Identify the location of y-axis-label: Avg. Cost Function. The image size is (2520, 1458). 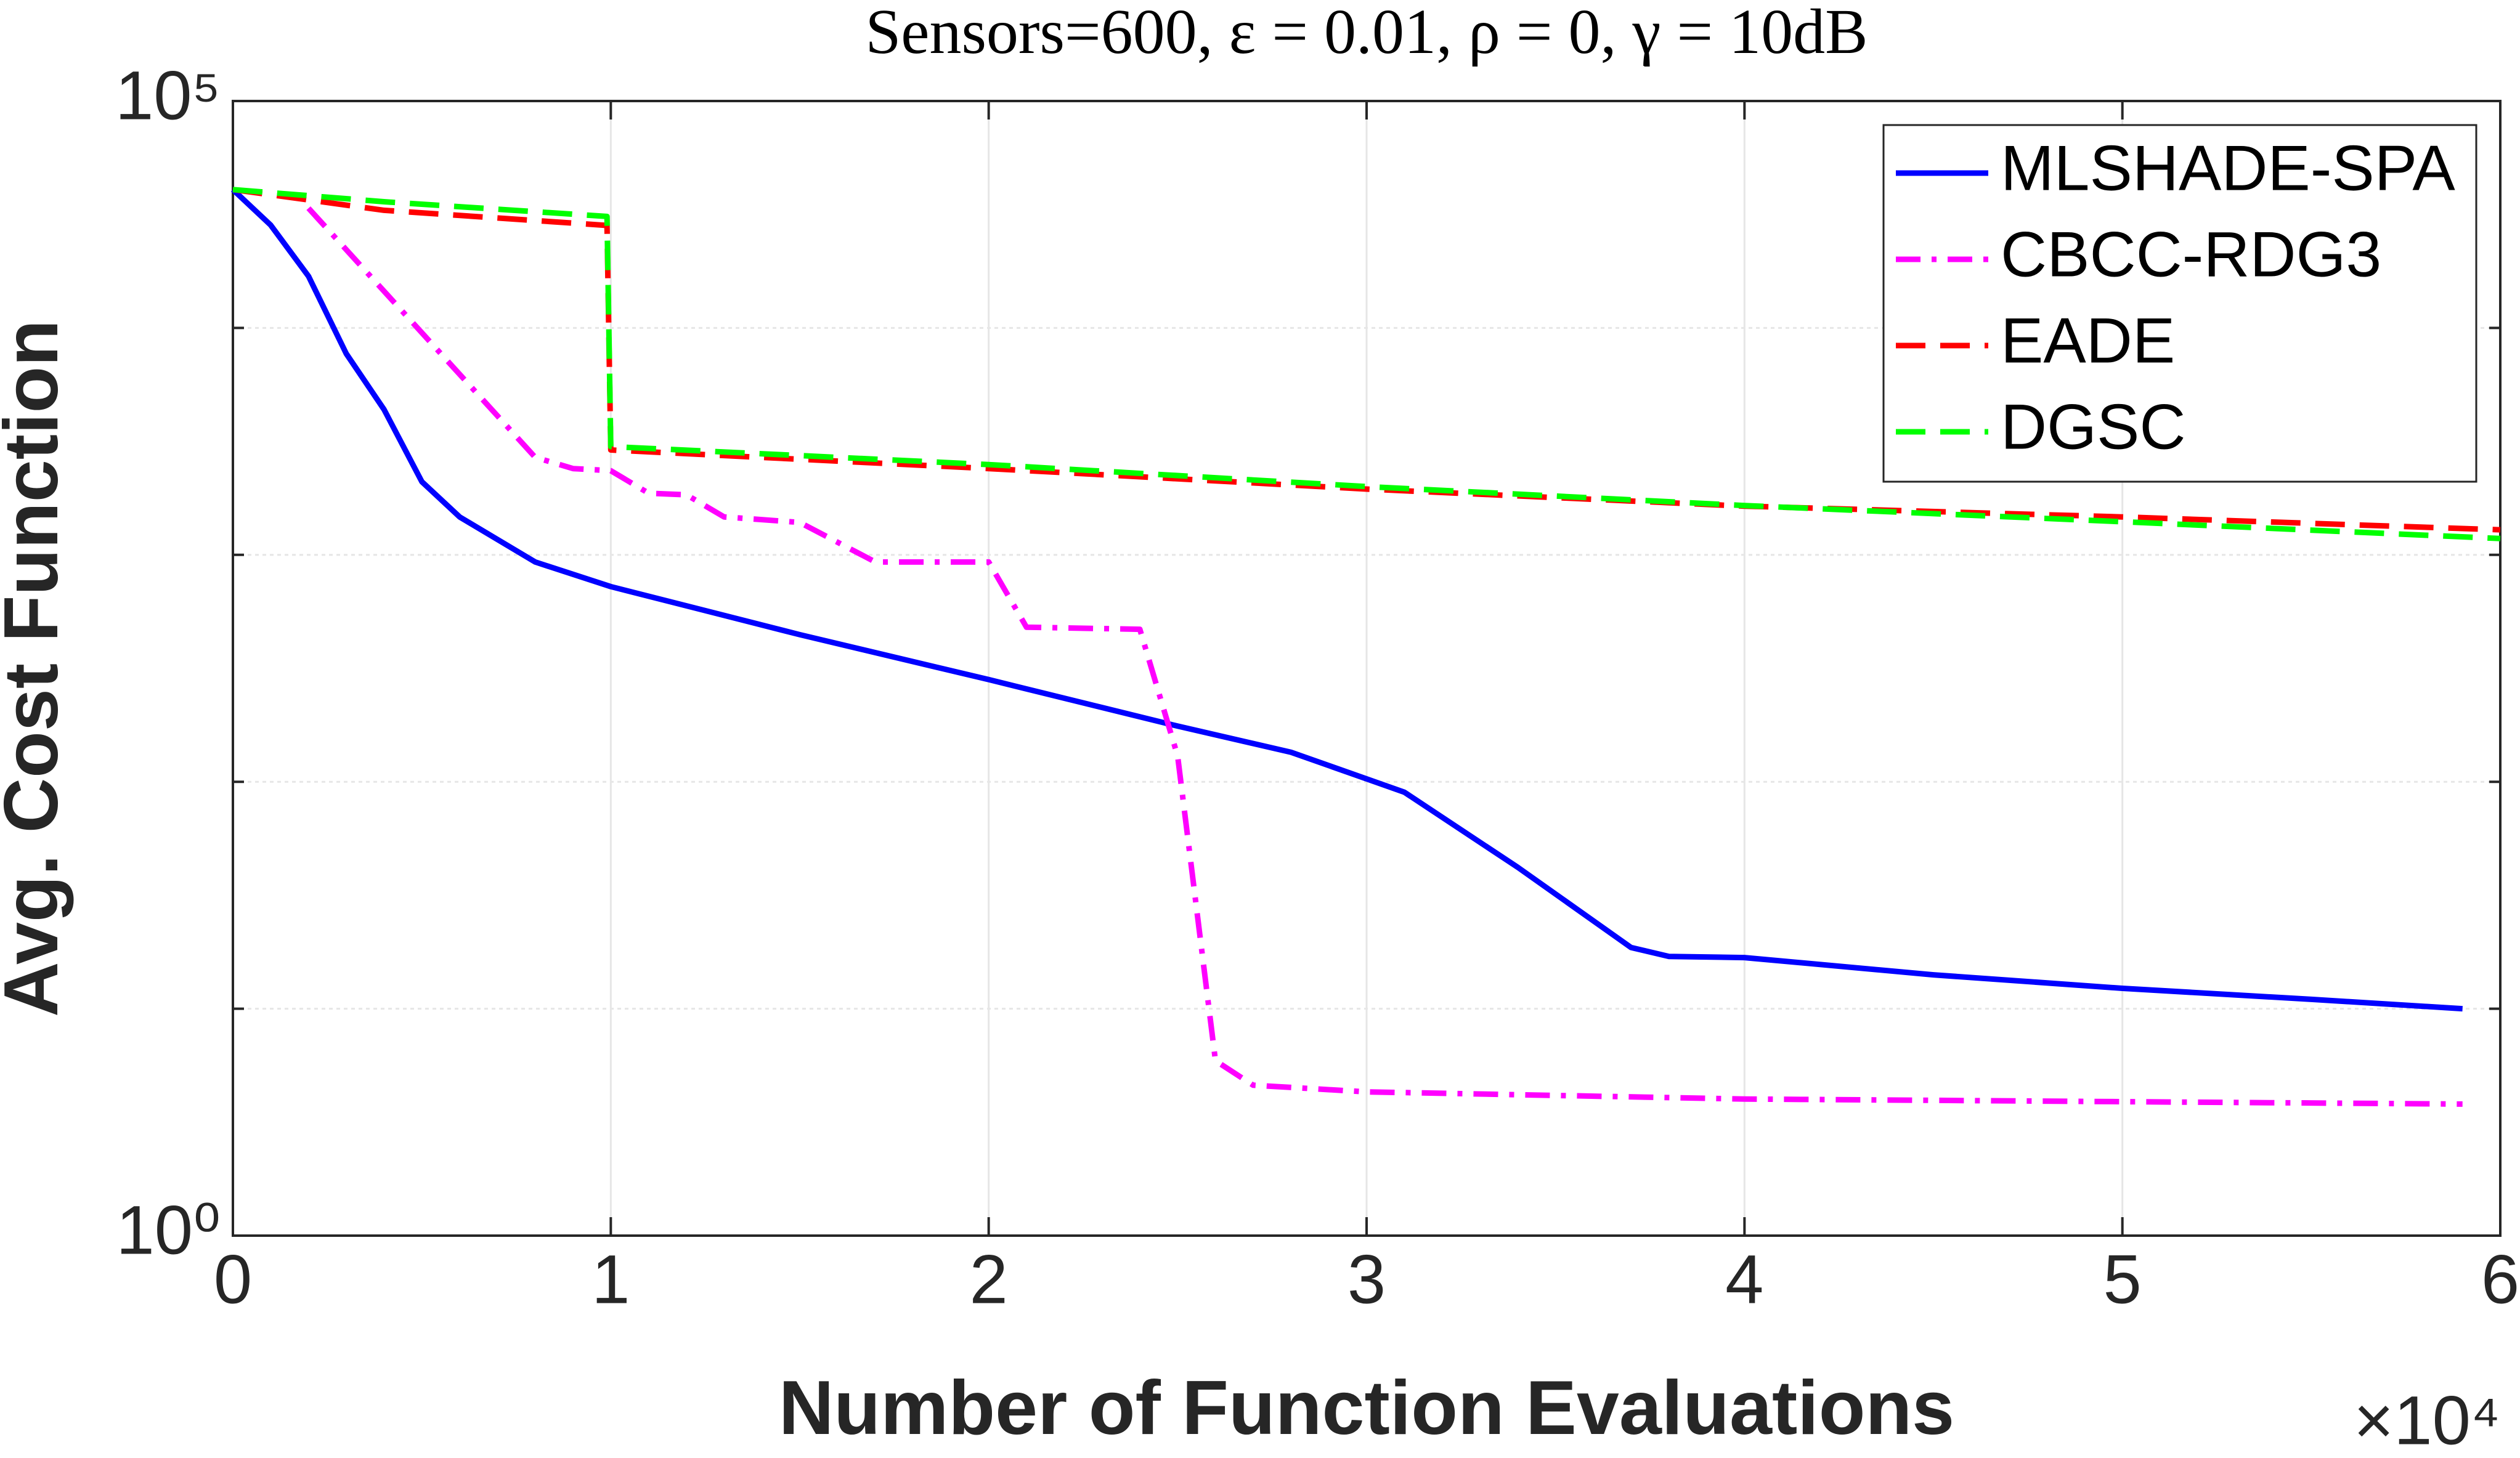
(37, 669).